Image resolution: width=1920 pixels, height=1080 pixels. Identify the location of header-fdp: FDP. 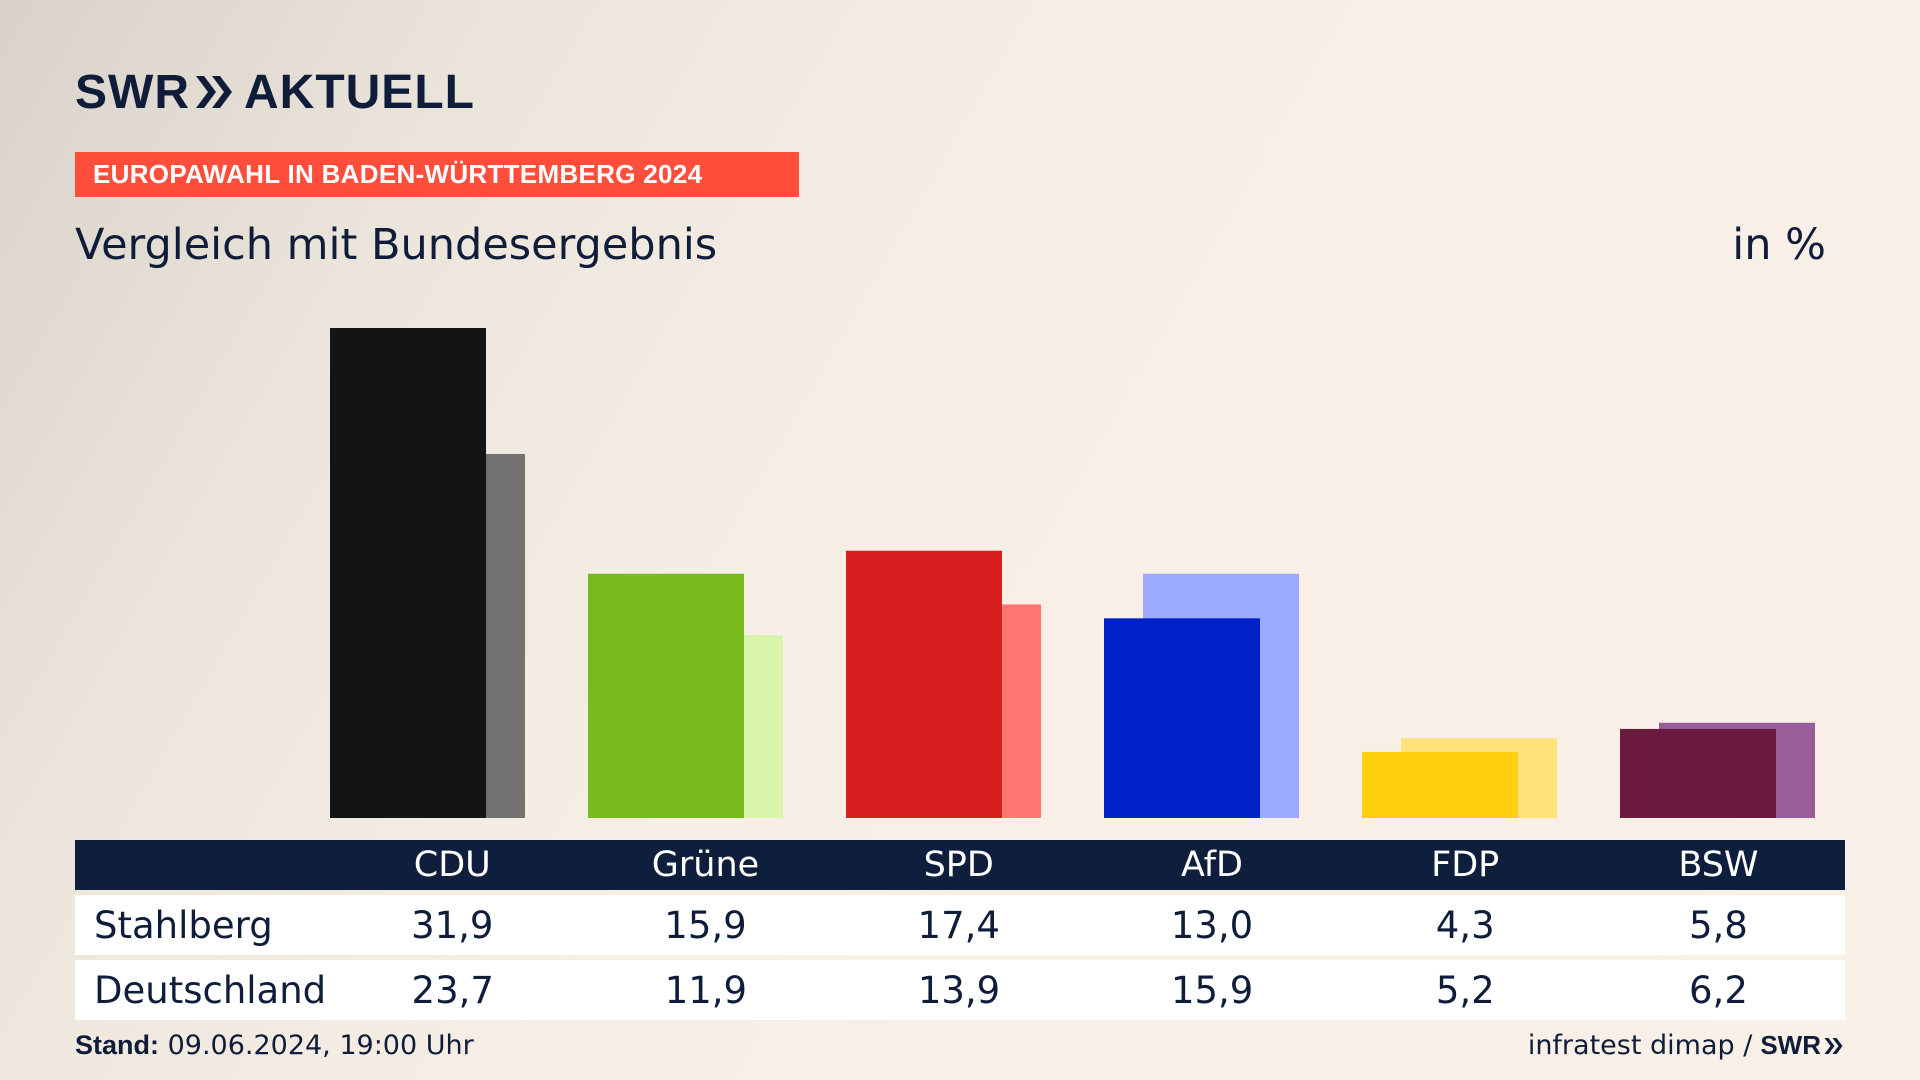
(1465, 865).